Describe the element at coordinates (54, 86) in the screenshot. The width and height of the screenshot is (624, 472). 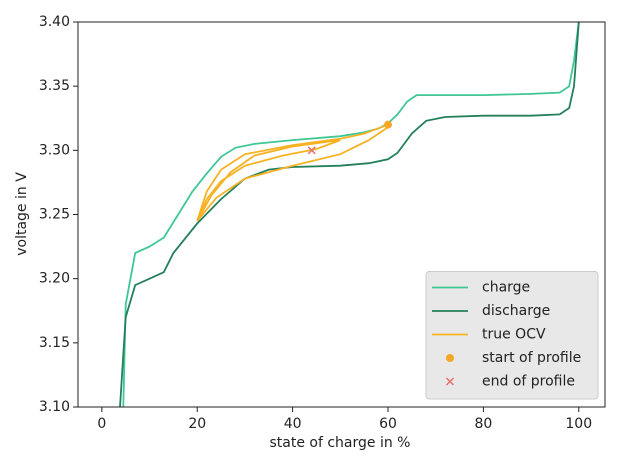
I see `y-tick-label: 3.35` at that location.